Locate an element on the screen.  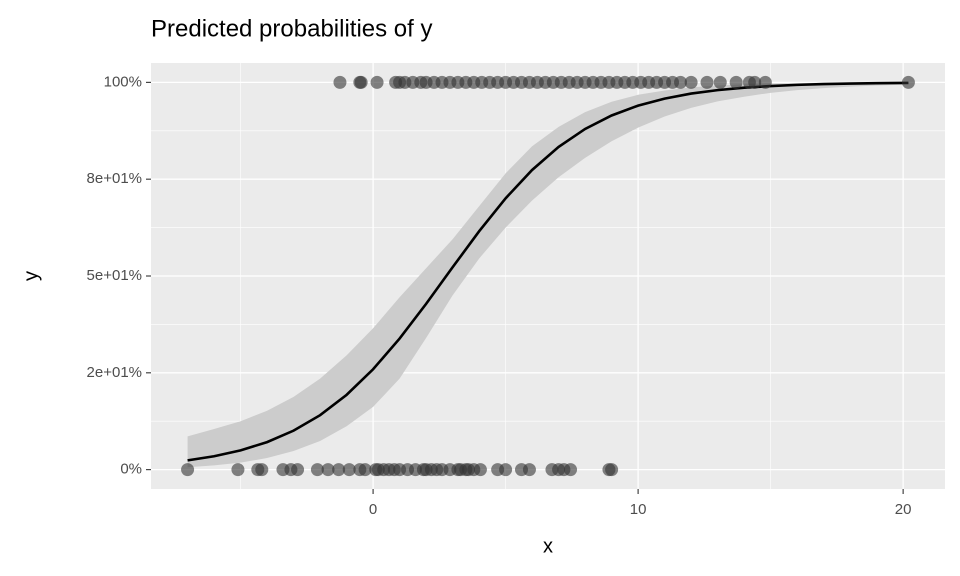
x-tick-label: 20 is located at coordinates (903, 509).